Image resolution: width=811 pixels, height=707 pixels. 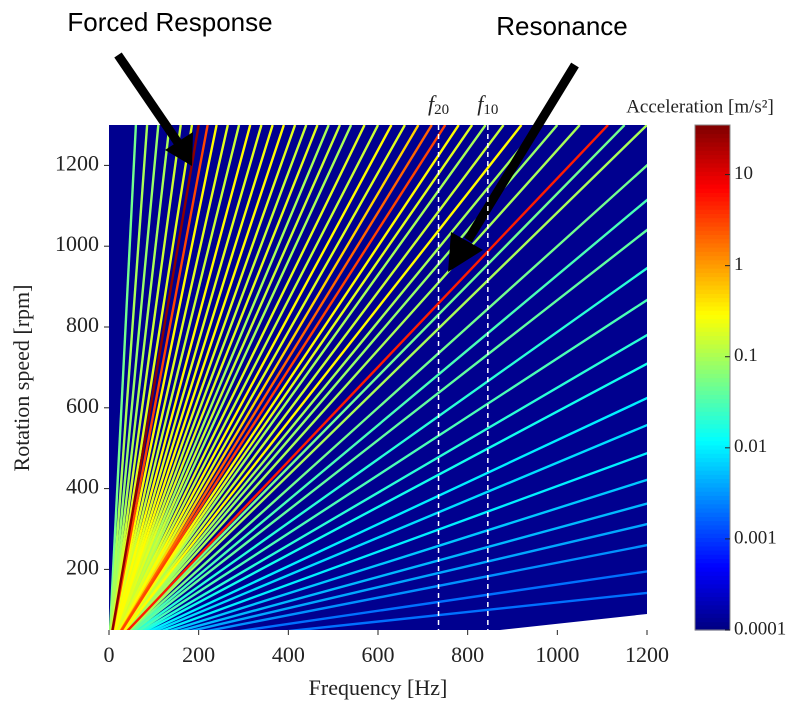 I want to click on marker-subscript: 10, so click(x=490, y=110).